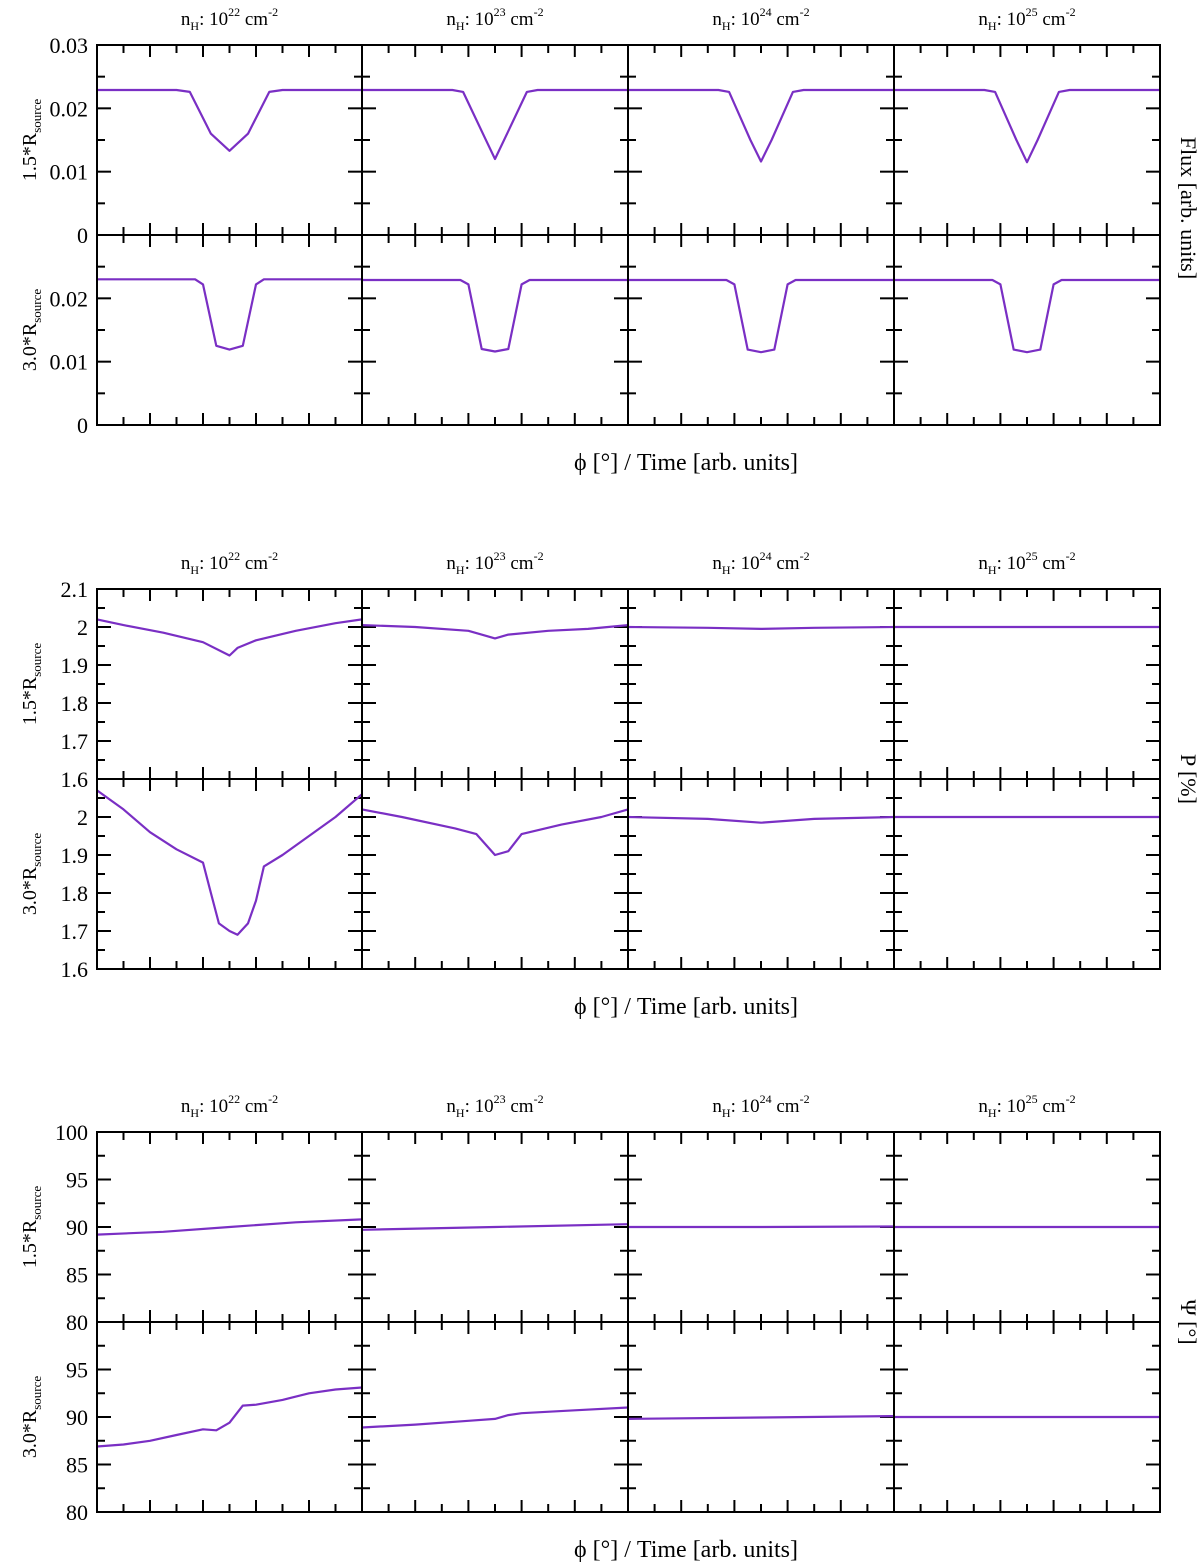 The height and width of the screenshot is (1564, 1200). What do you see at coordinates (1188, 779) in the screenshot?
I see `y-axis-label: P [%]` at bounding box center [1188, 779].